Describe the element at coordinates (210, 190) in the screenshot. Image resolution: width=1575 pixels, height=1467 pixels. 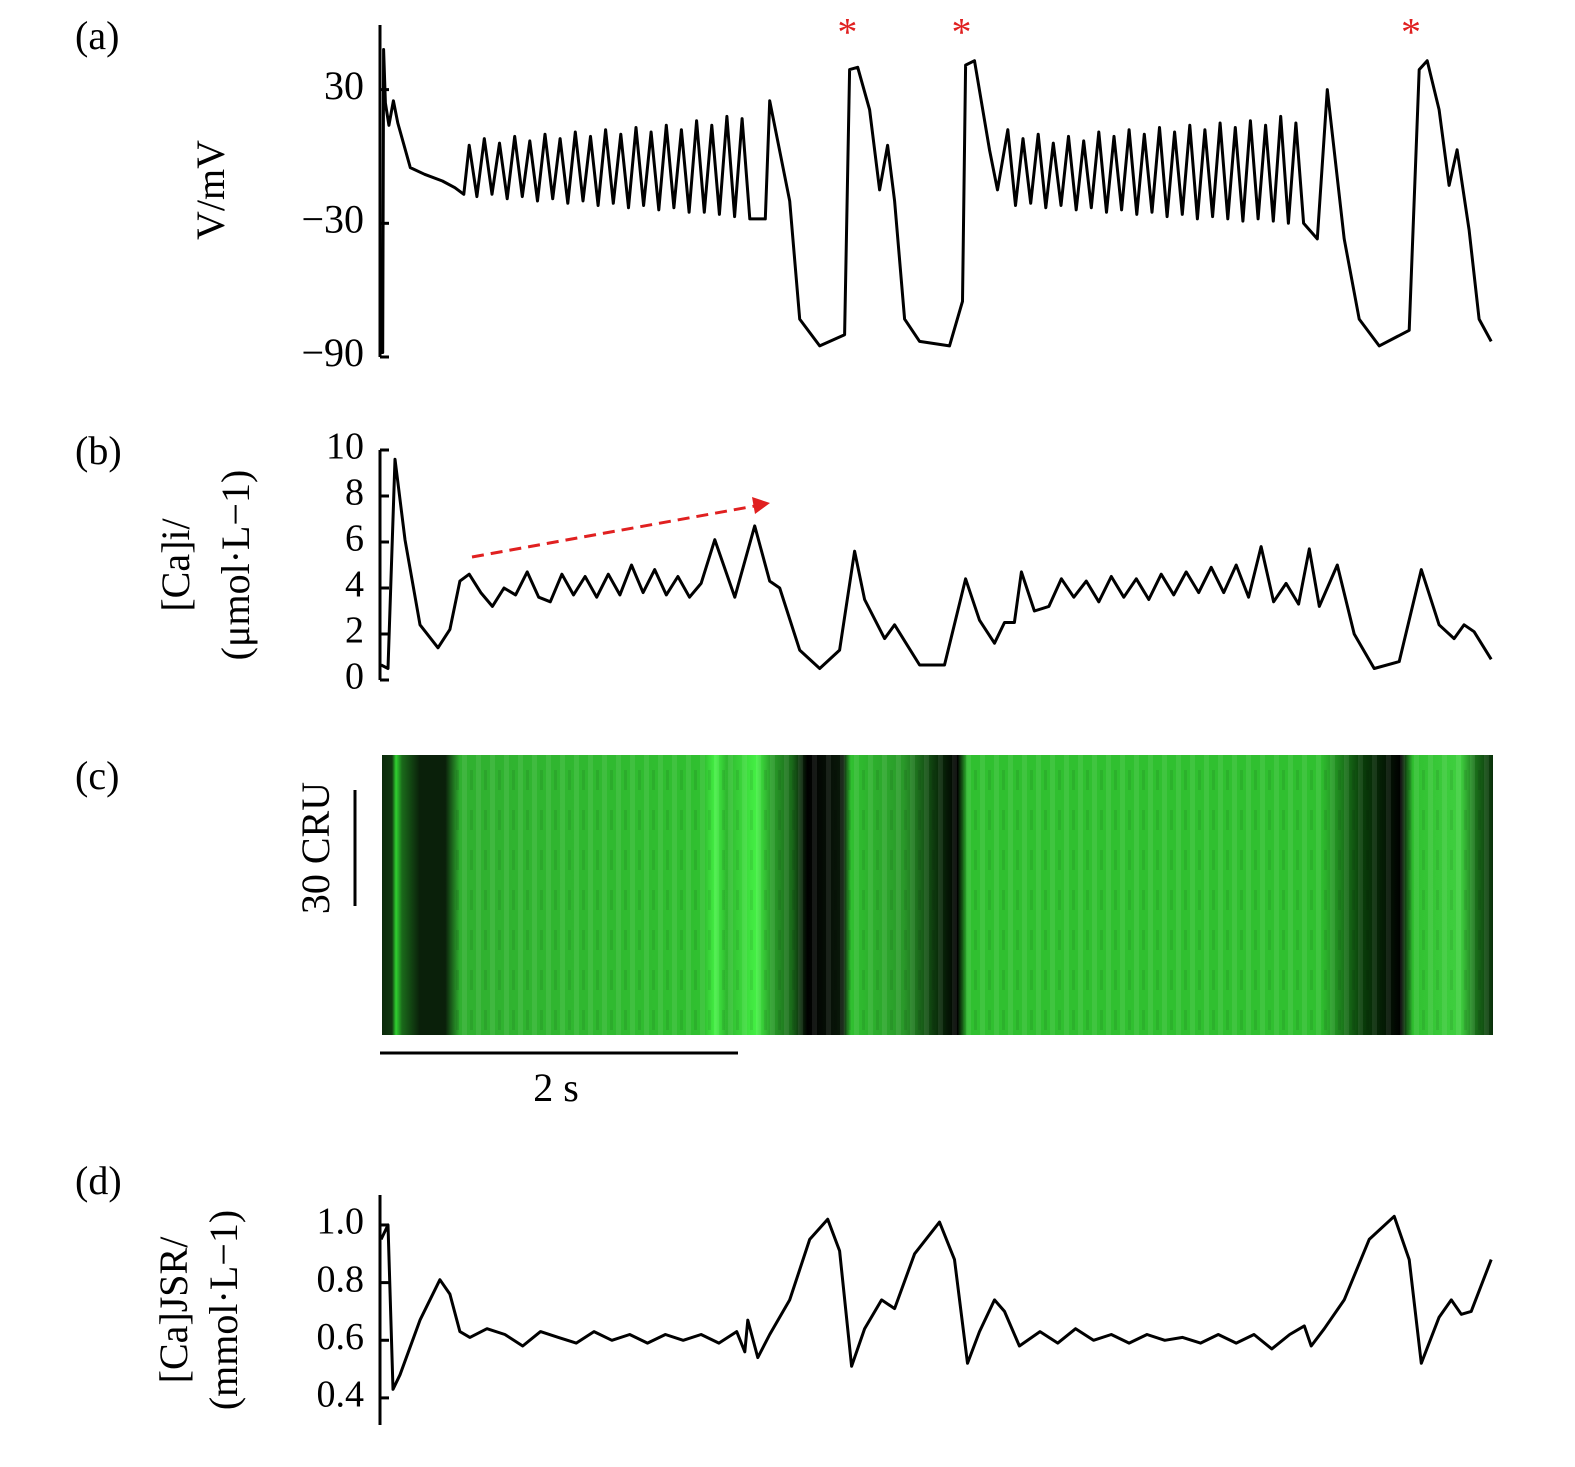
I see `y-axis-label: V/mV` at that location.